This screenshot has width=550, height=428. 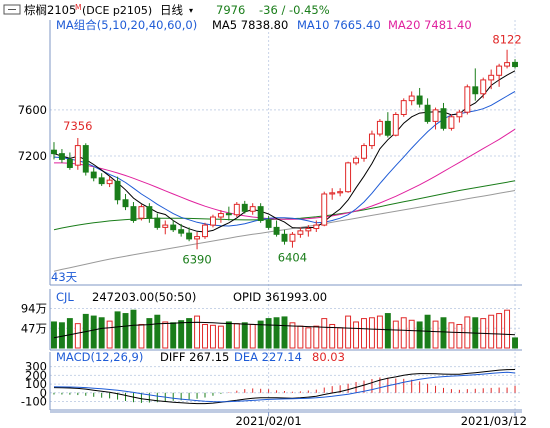 I want to click on price-annotation: 6390, so click(x=196, y=259).